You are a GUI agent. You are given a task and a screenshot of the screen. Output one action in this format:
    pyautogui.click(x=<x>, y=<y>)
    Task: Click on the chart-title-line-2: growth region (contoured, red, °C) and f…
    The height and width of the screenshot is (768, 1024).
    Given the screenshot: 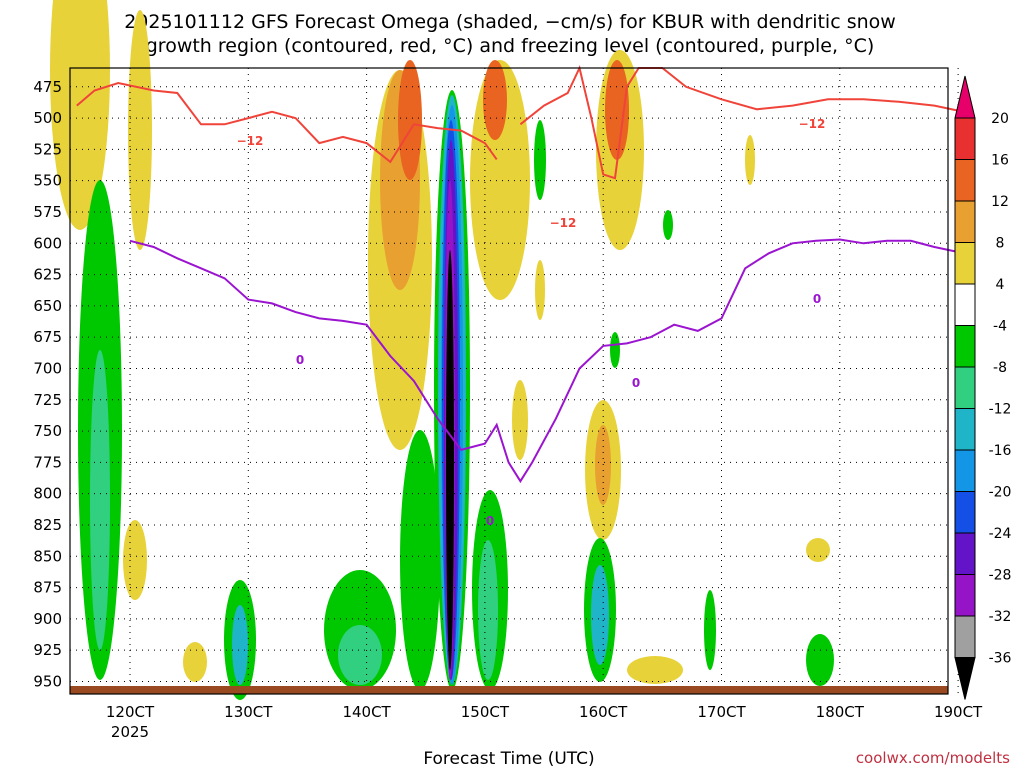 What is the action you would take?
    pyautogui.click(x=510, y=46)
    